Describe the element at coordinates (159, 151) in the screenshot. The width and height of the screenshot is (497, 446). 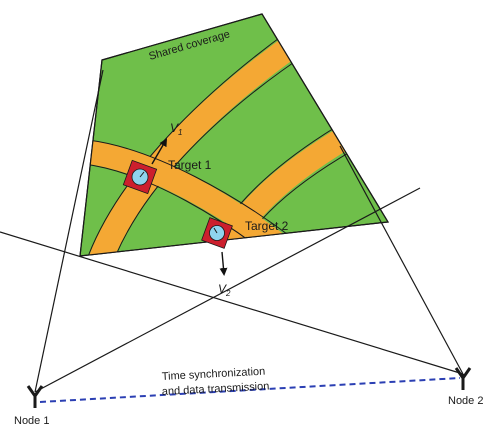
I see `v1-arrow` at that location.